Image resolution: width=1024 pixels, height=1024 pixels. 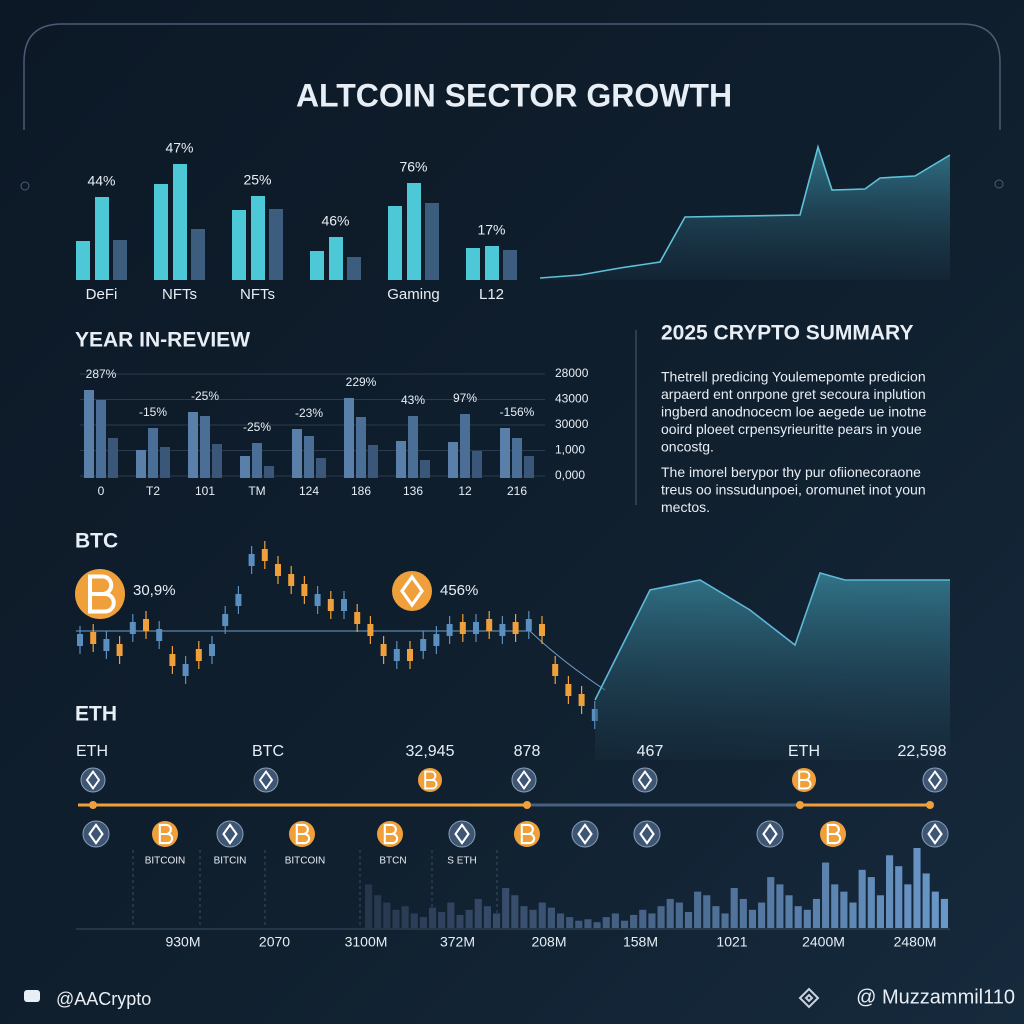 What do you see at coordinates (461, 861) in the screenshot?
I see `timeline-sublabel: S ETH` at bounding box center [461, 861].